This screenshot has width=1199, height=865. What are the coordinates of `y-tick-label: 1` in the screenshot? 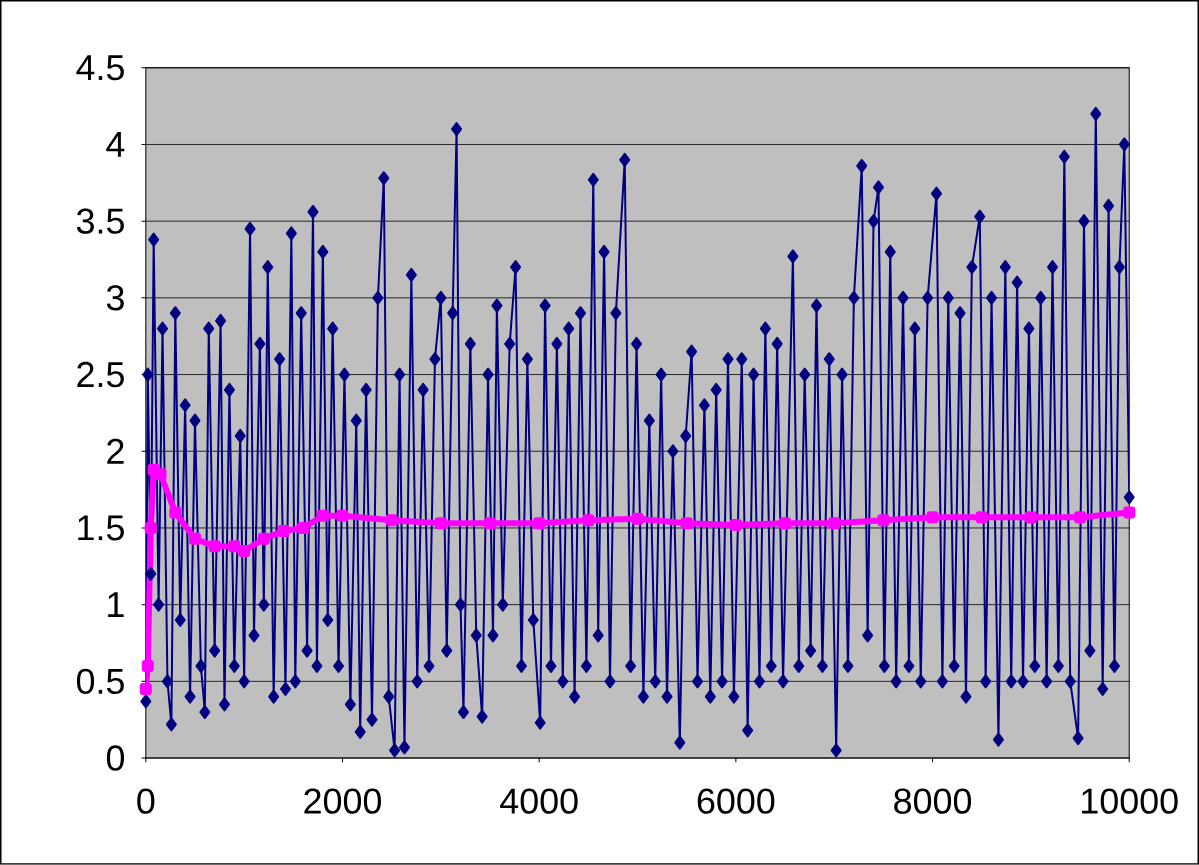 It's located at (116, 605).